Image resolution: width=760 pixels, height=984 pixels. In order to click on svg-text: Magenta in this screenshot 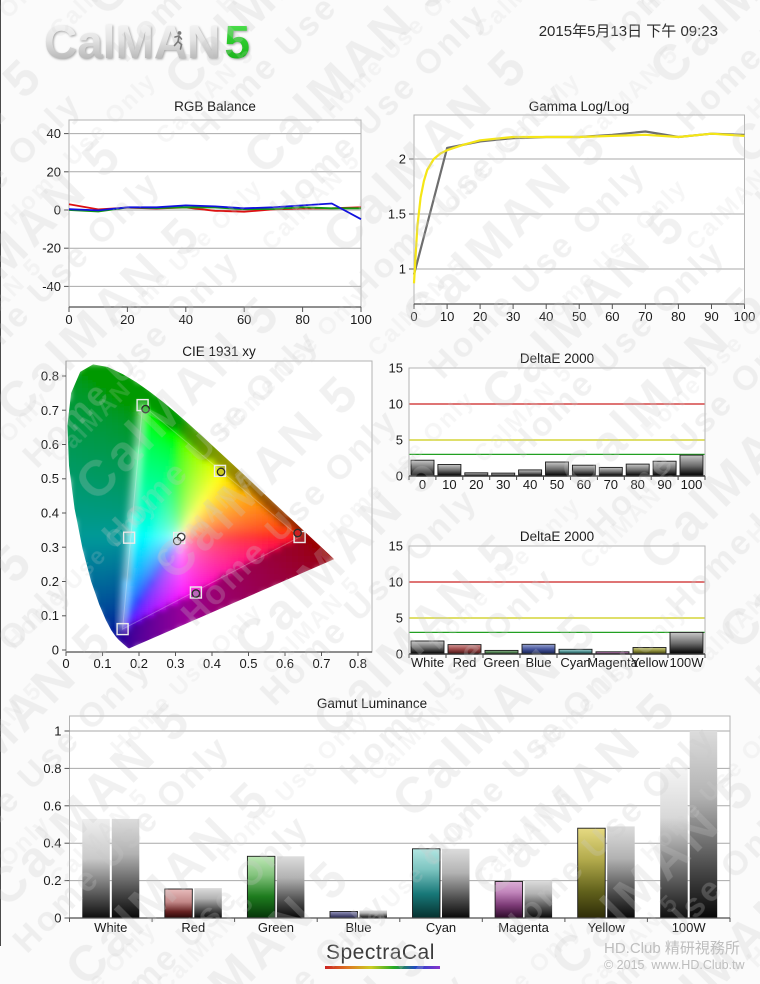, I will do `click(523, 927)`.